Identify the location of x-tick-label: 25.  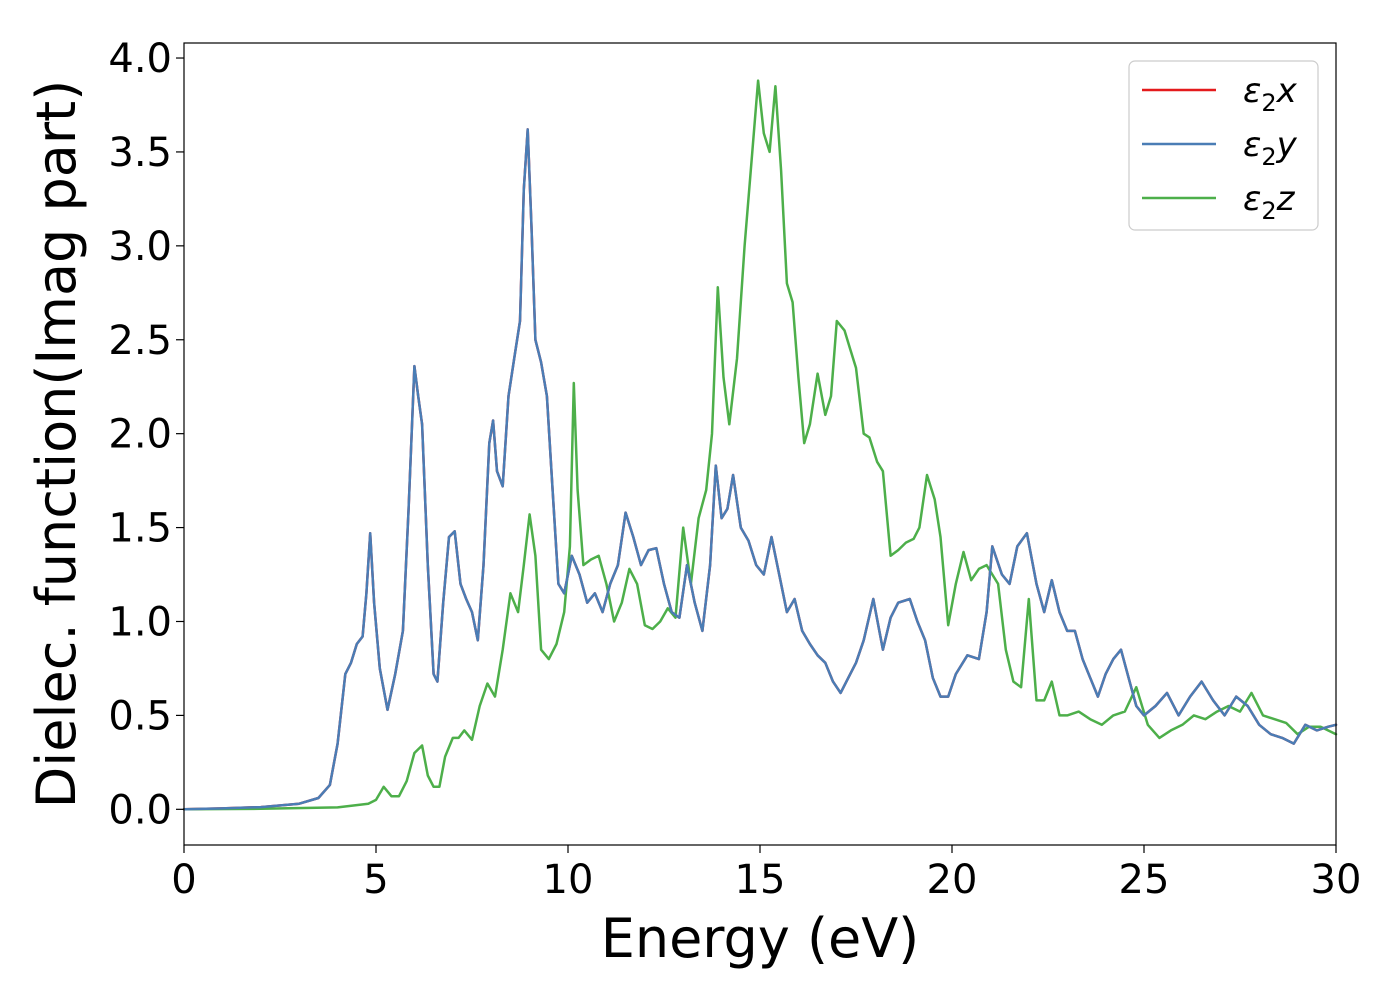
(1144, 880).